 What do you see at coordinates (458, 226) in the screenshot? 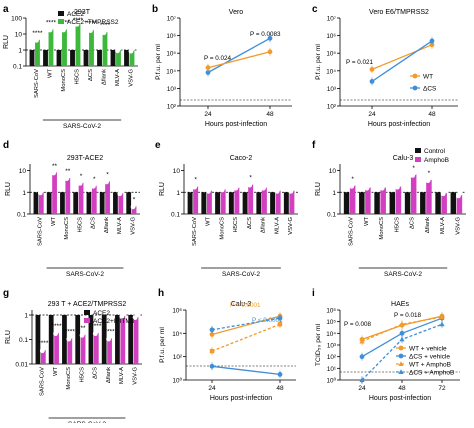
I see `category-label: VSV-G` at bounding box center [458, 226].